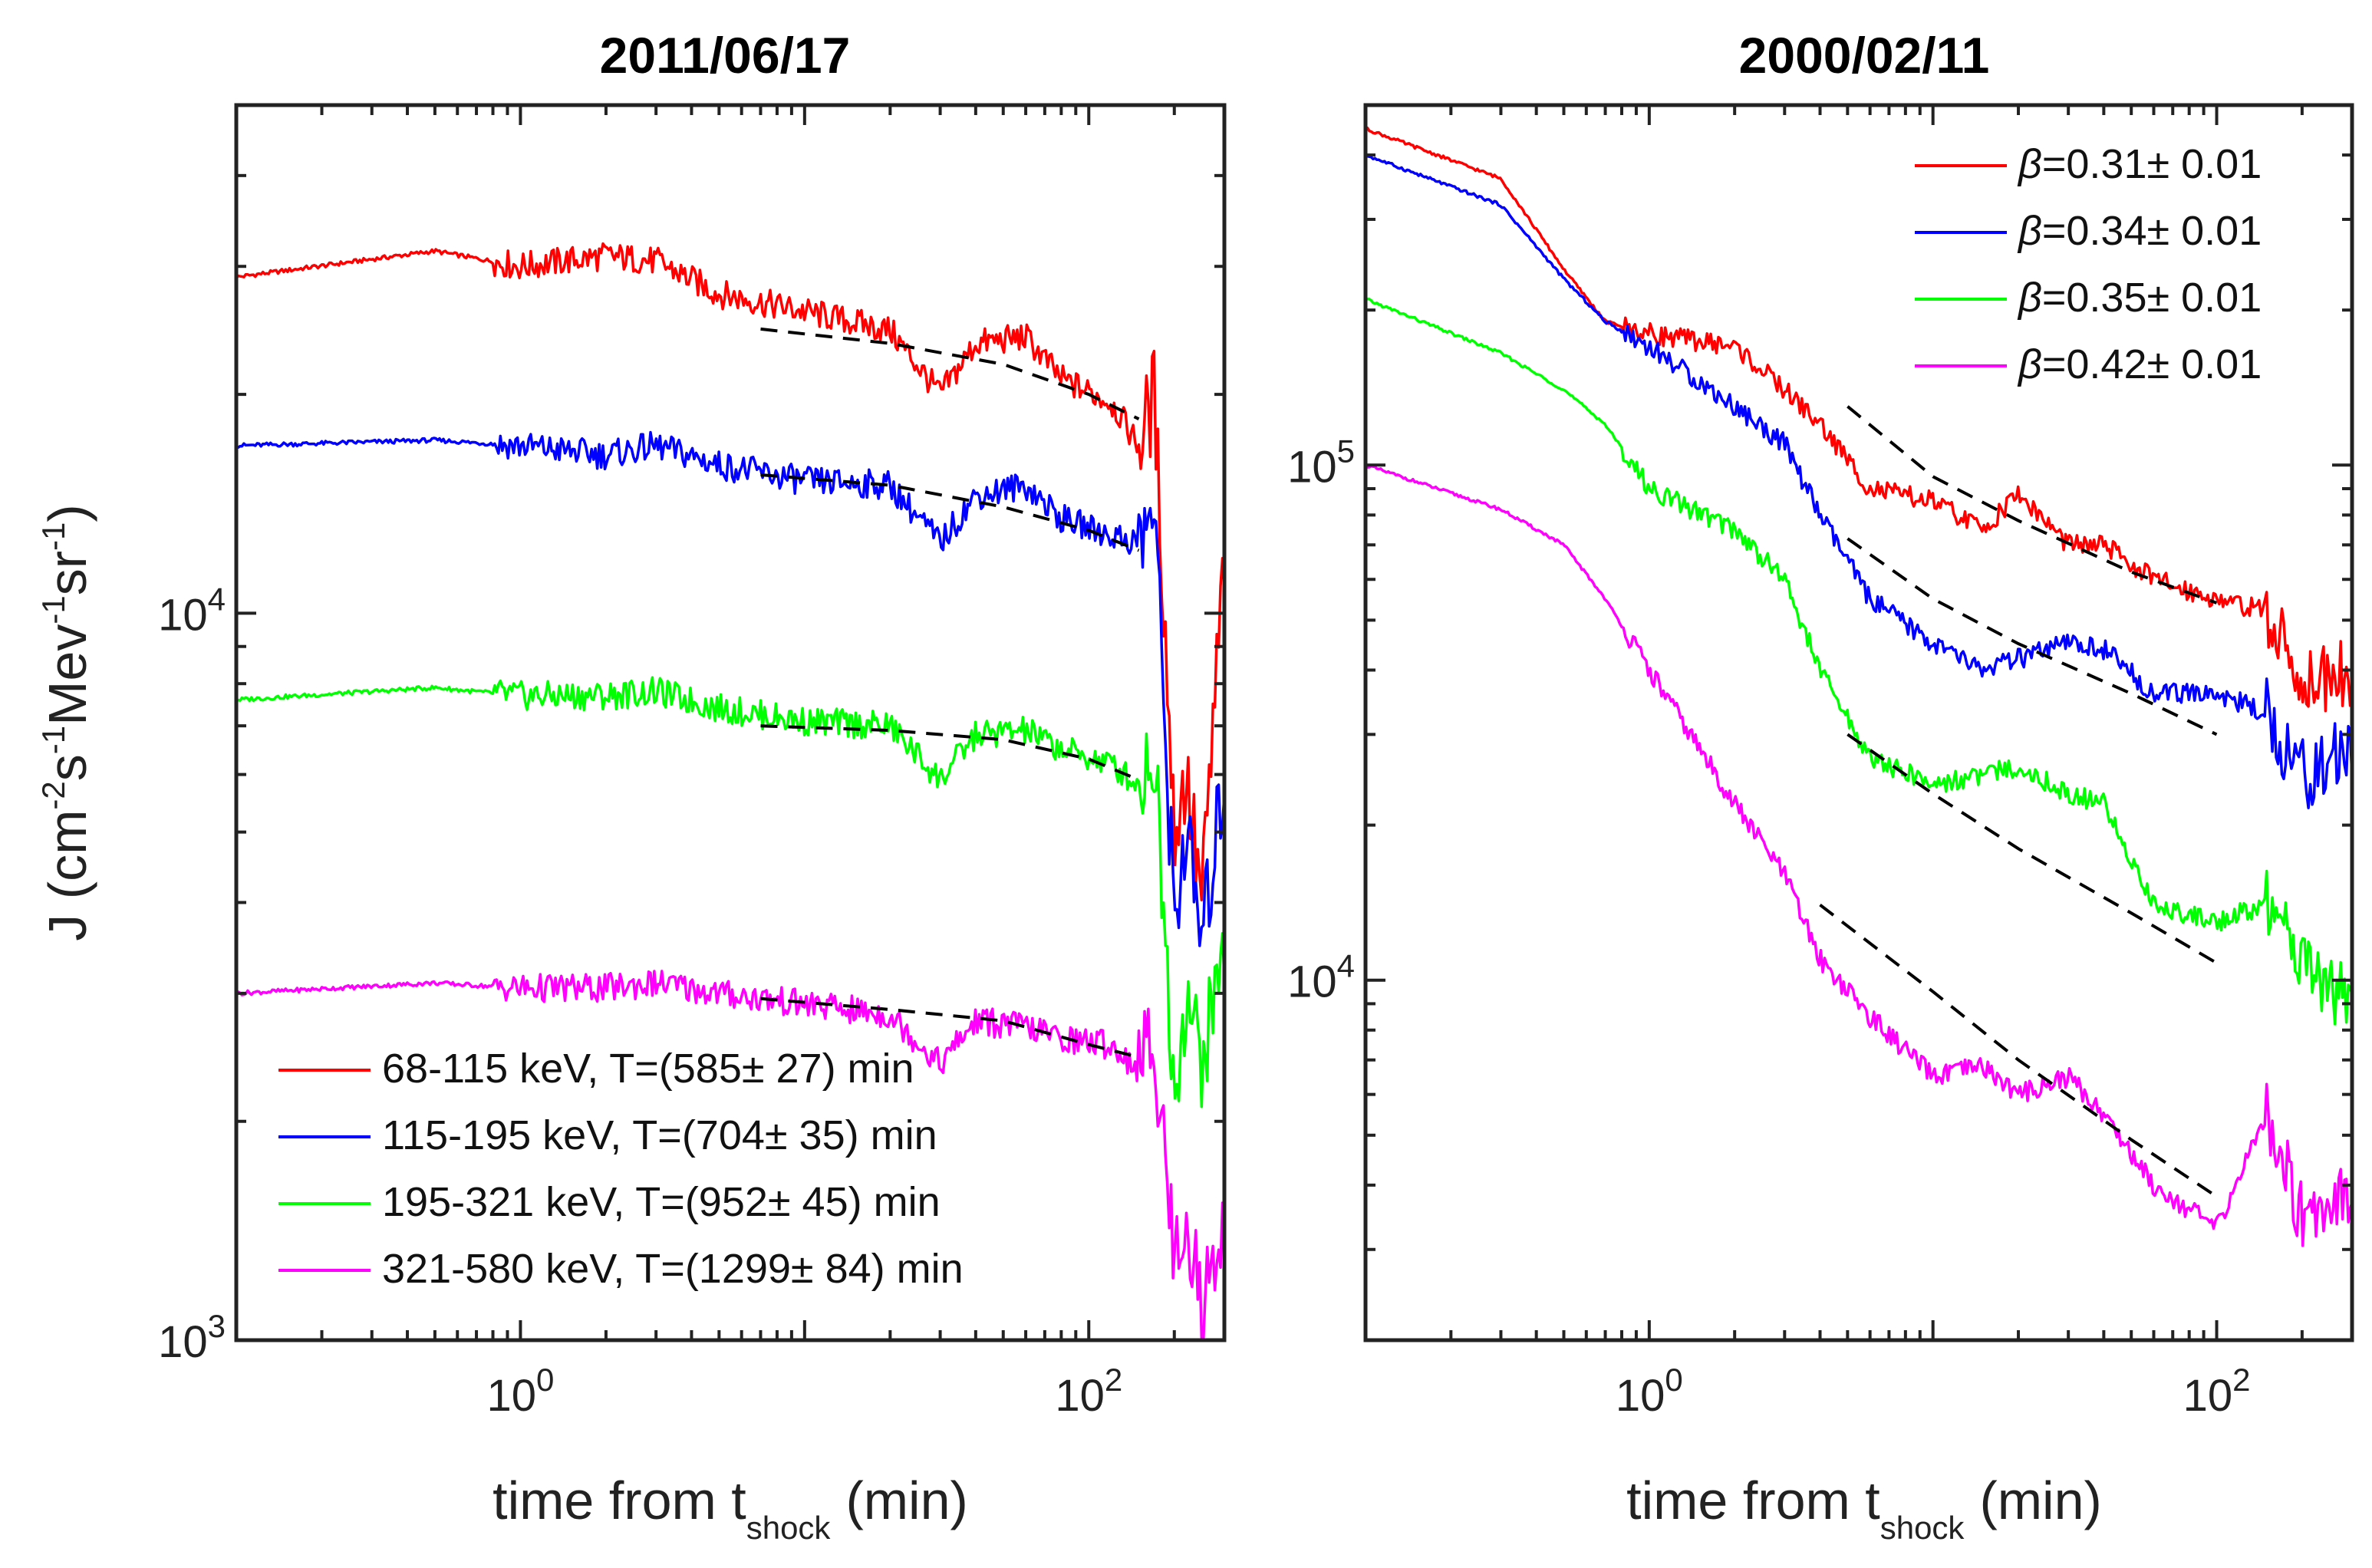 Image resolution: width=2372 pixels, height=1568 pixels. I want to click on left-x-axis-label: time from tshock (min), so click(730, 1508).